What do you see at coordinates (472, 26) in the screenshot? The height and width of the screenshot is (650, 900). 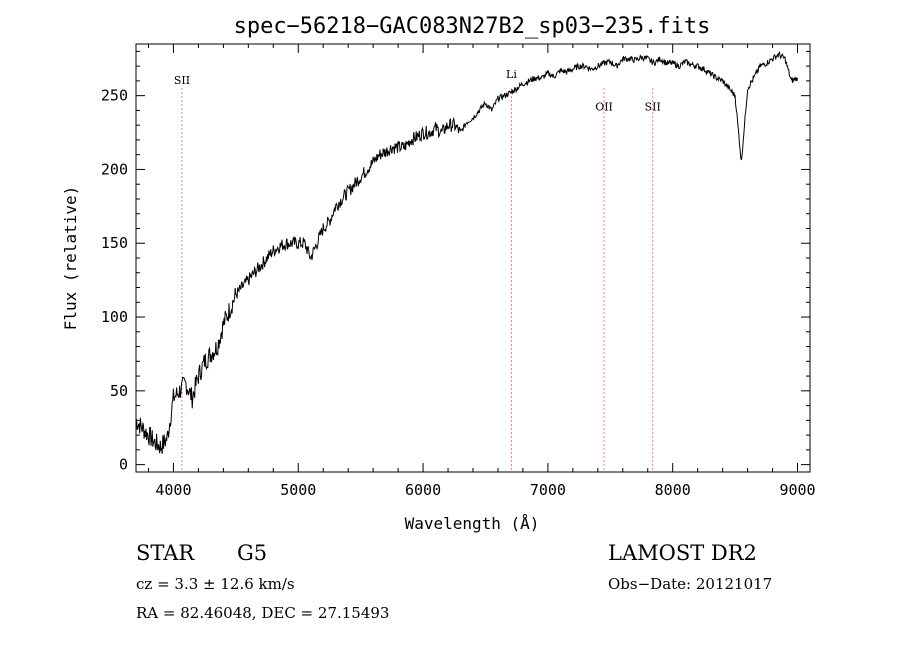 I see `chart-title: spec−56218−GAC083N27B2_sp03−235.fits` at bounding box center [472, 26].